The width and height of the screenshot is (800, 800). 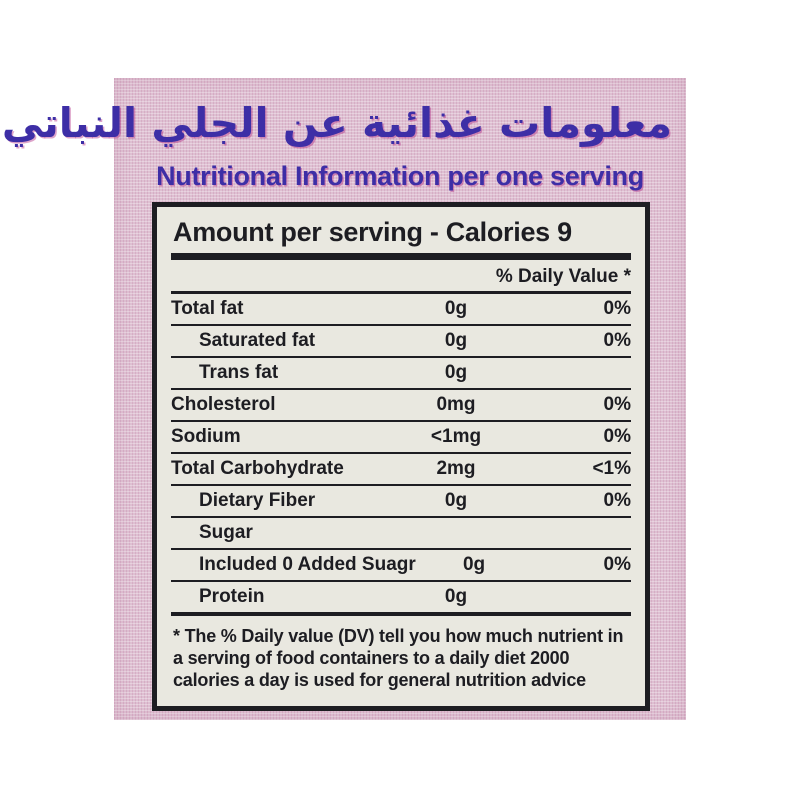 I want to click on nutrient-amount: <1mg, so click(x=456, y=436).